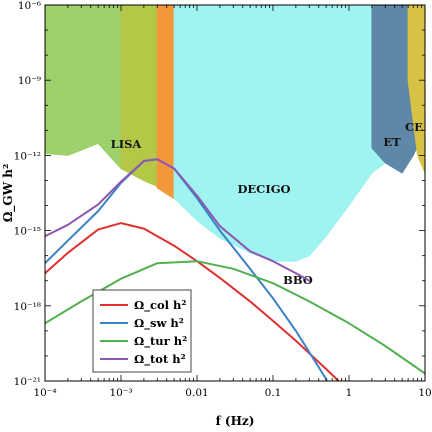 This screenshot has height=432, width=432. I want to click on x-tick-label: 0.1, so click(273, 393).